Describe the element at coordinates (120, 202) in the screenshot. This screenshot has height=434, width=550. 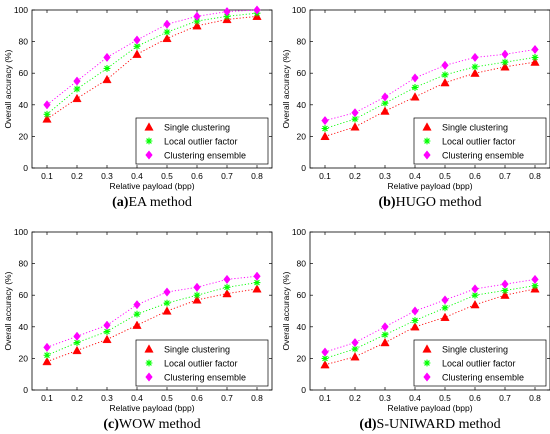
I see `caption-letter: (a)` at that location.